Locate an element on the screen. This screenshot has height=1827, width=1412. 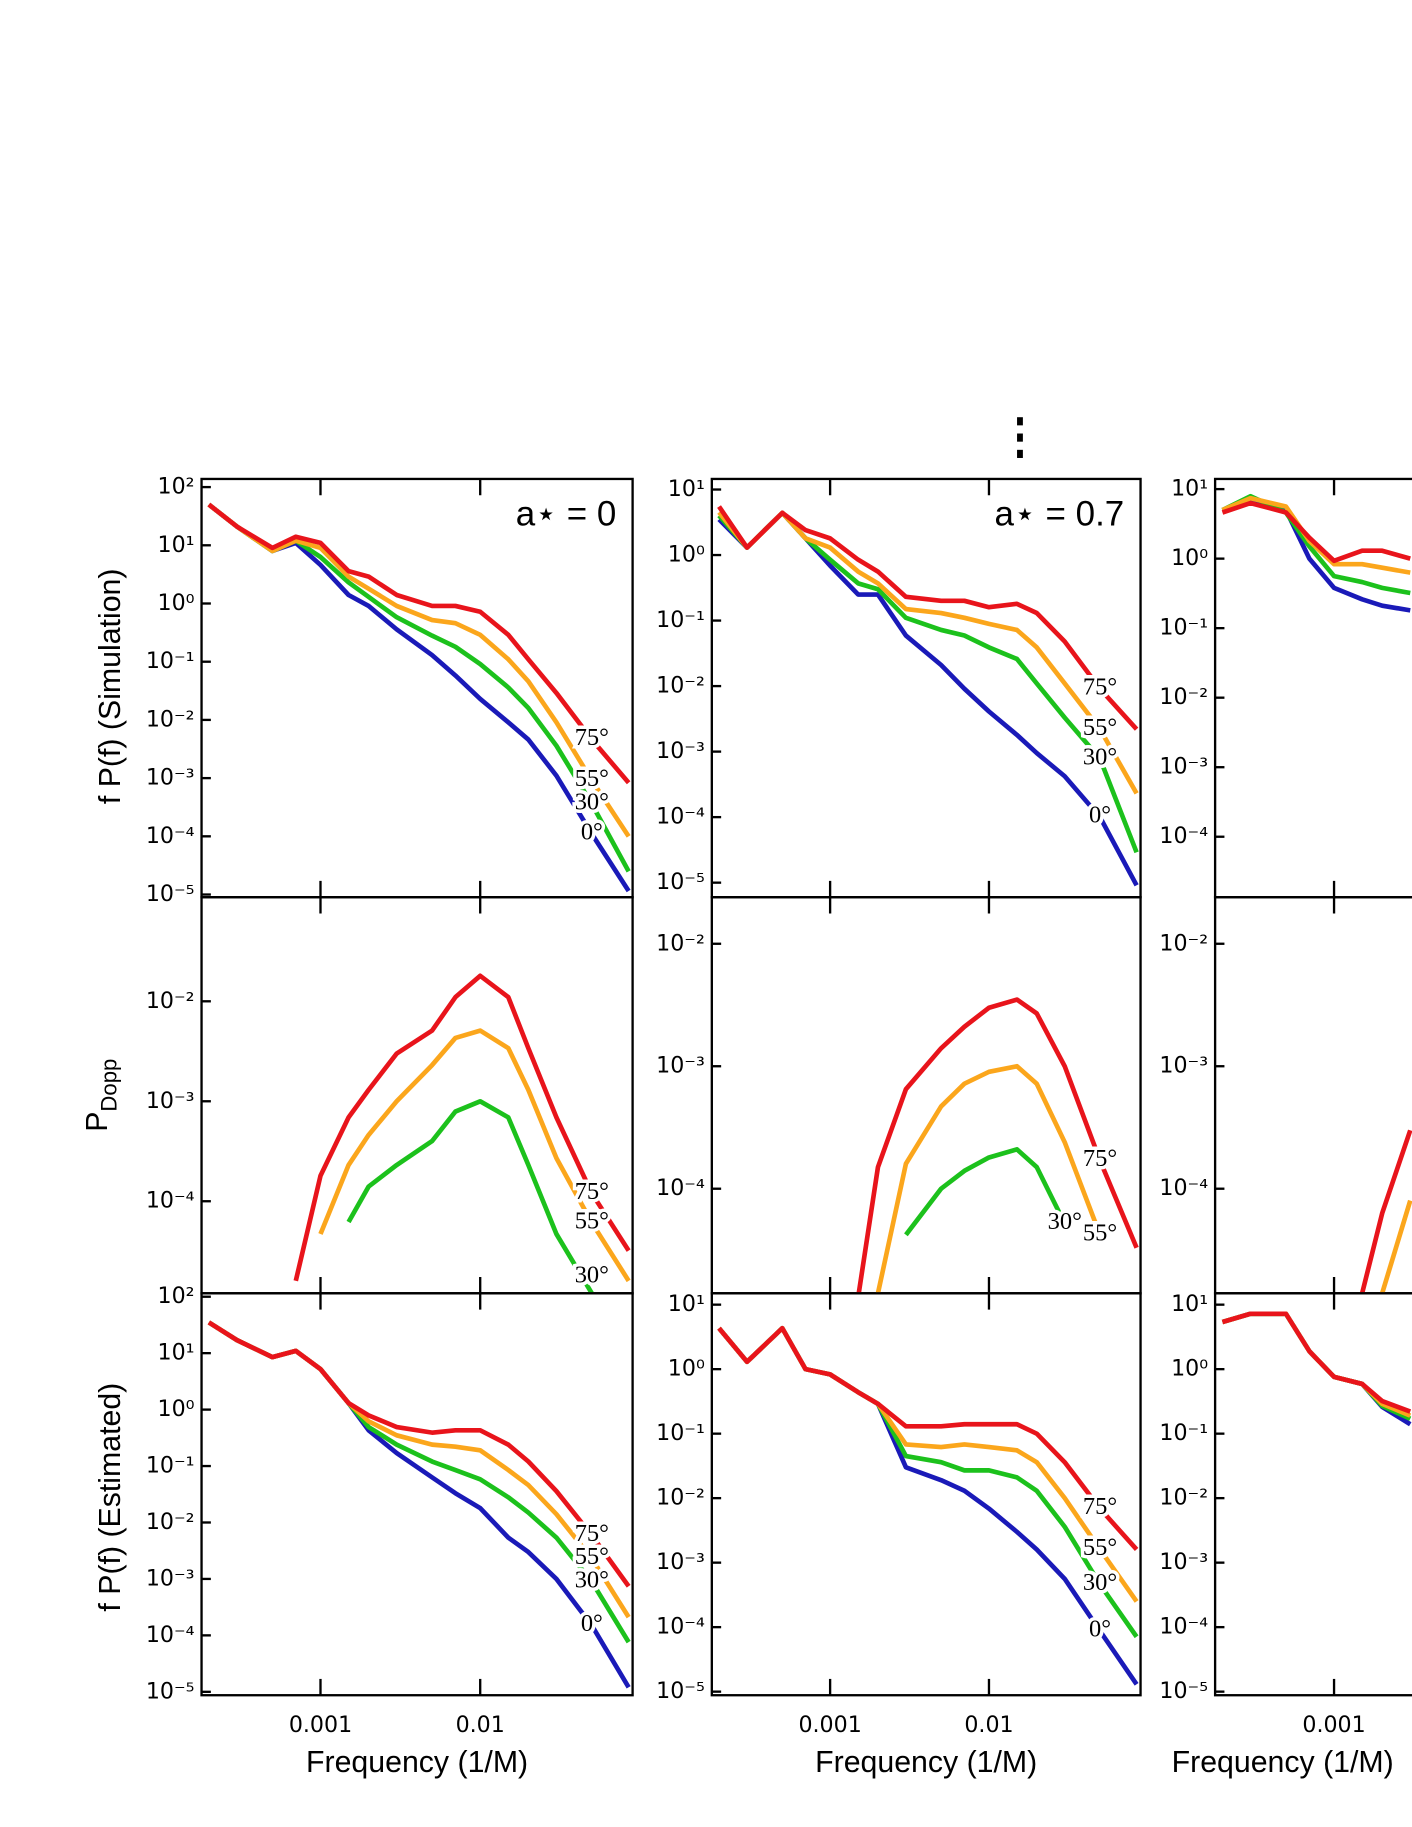
y-axis-label: f P(f) (Estimated) is located at coordinates (110, 1497).